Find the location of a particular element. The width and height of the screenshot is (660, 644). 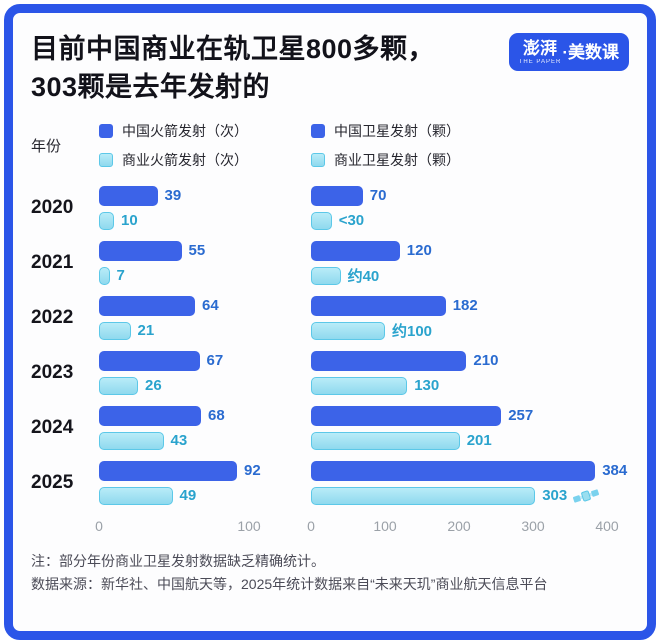

footnote-line-2: 数据来源：新华社、中国航天等，2025年统计数据来自“未来天玑”商业航天信息平台 is located at coordinates (289, 584).